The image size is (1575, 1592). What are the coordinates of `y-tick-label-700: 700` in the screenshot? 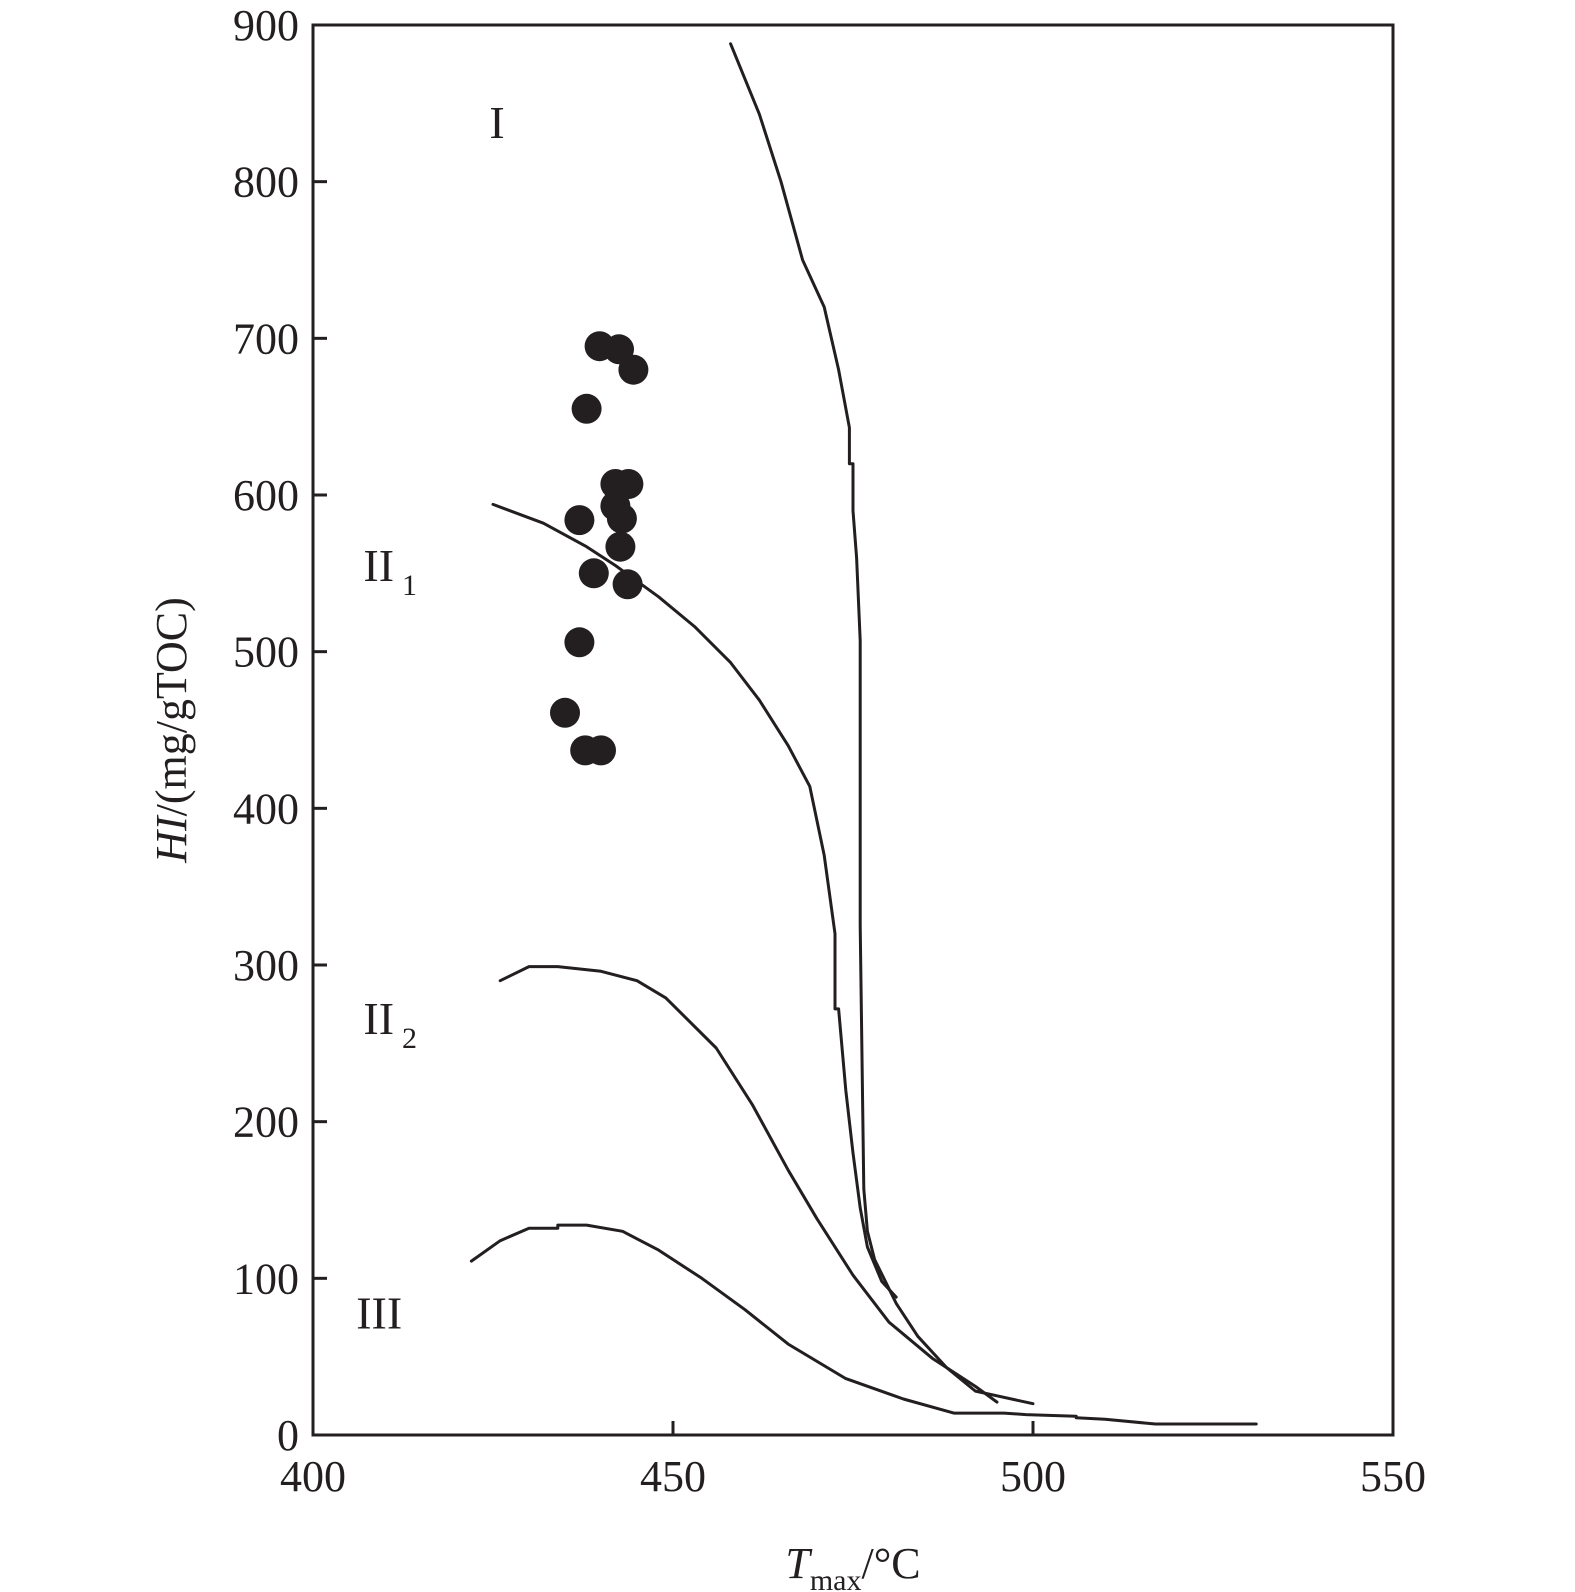 It's located at (266, 338).